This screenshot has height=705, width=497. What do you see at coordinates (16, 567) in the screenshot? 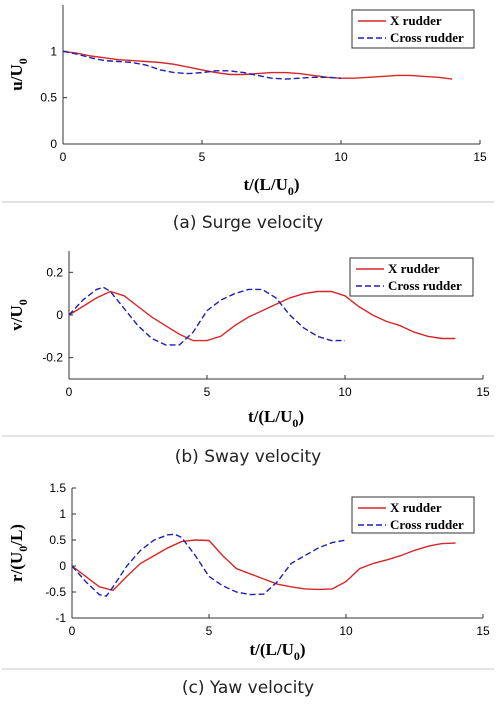
I see `y-axis-label-main: r/(U` at bounding box center [16, 567].